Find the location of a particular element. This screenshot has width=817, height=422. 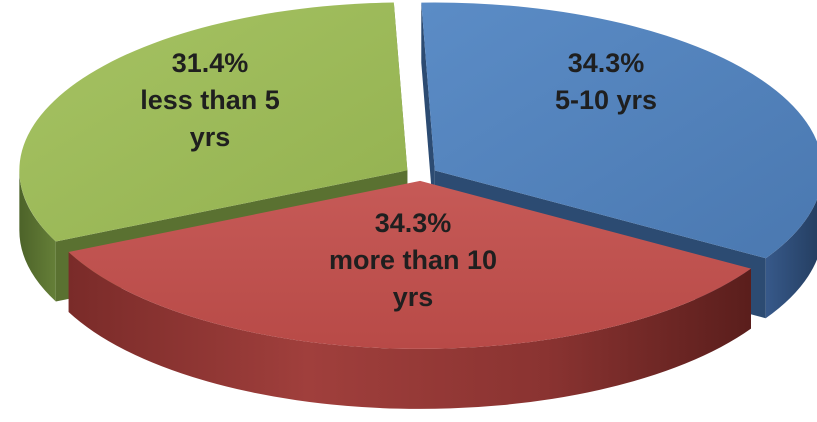

slice-label-2: 31.4% less than 5 yrs is located at coordinates (210, 100).